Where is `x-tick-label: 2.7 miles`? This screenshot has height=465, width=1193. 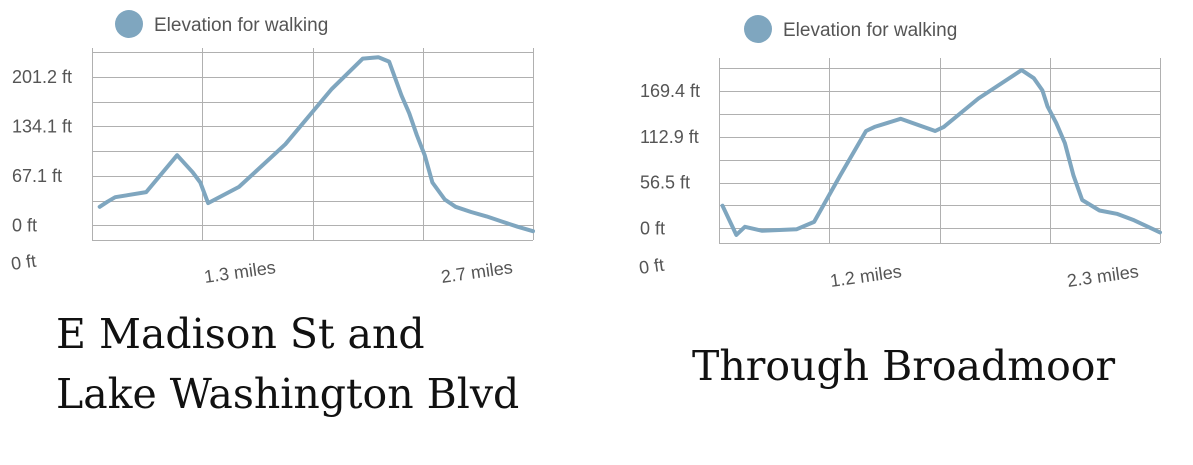
x-tick-label: 2.7 miles is located at coordinates (477, 272).